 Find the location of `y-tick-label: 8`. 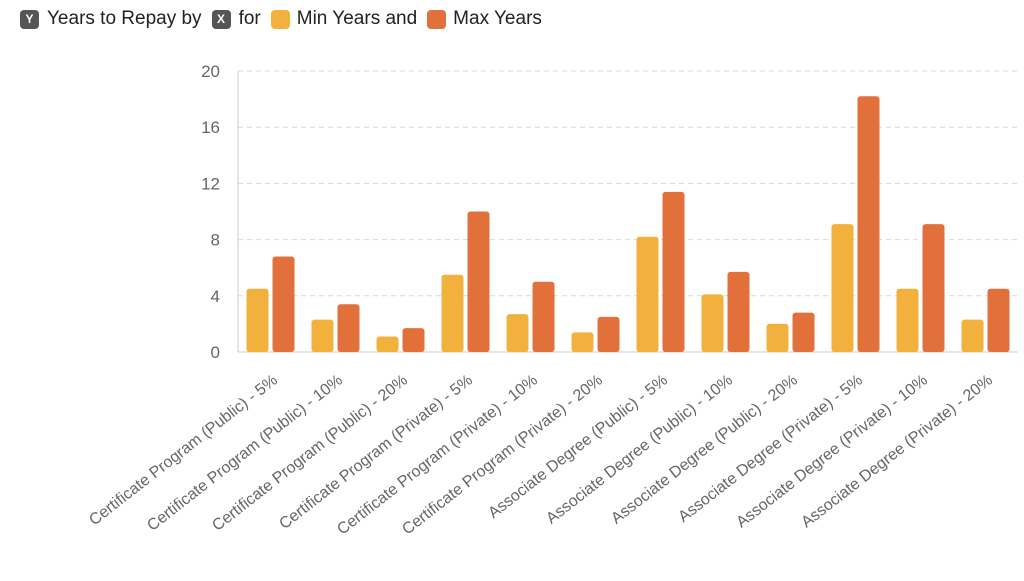

y-tick-label: 8 is located at coordinates (215, 240).